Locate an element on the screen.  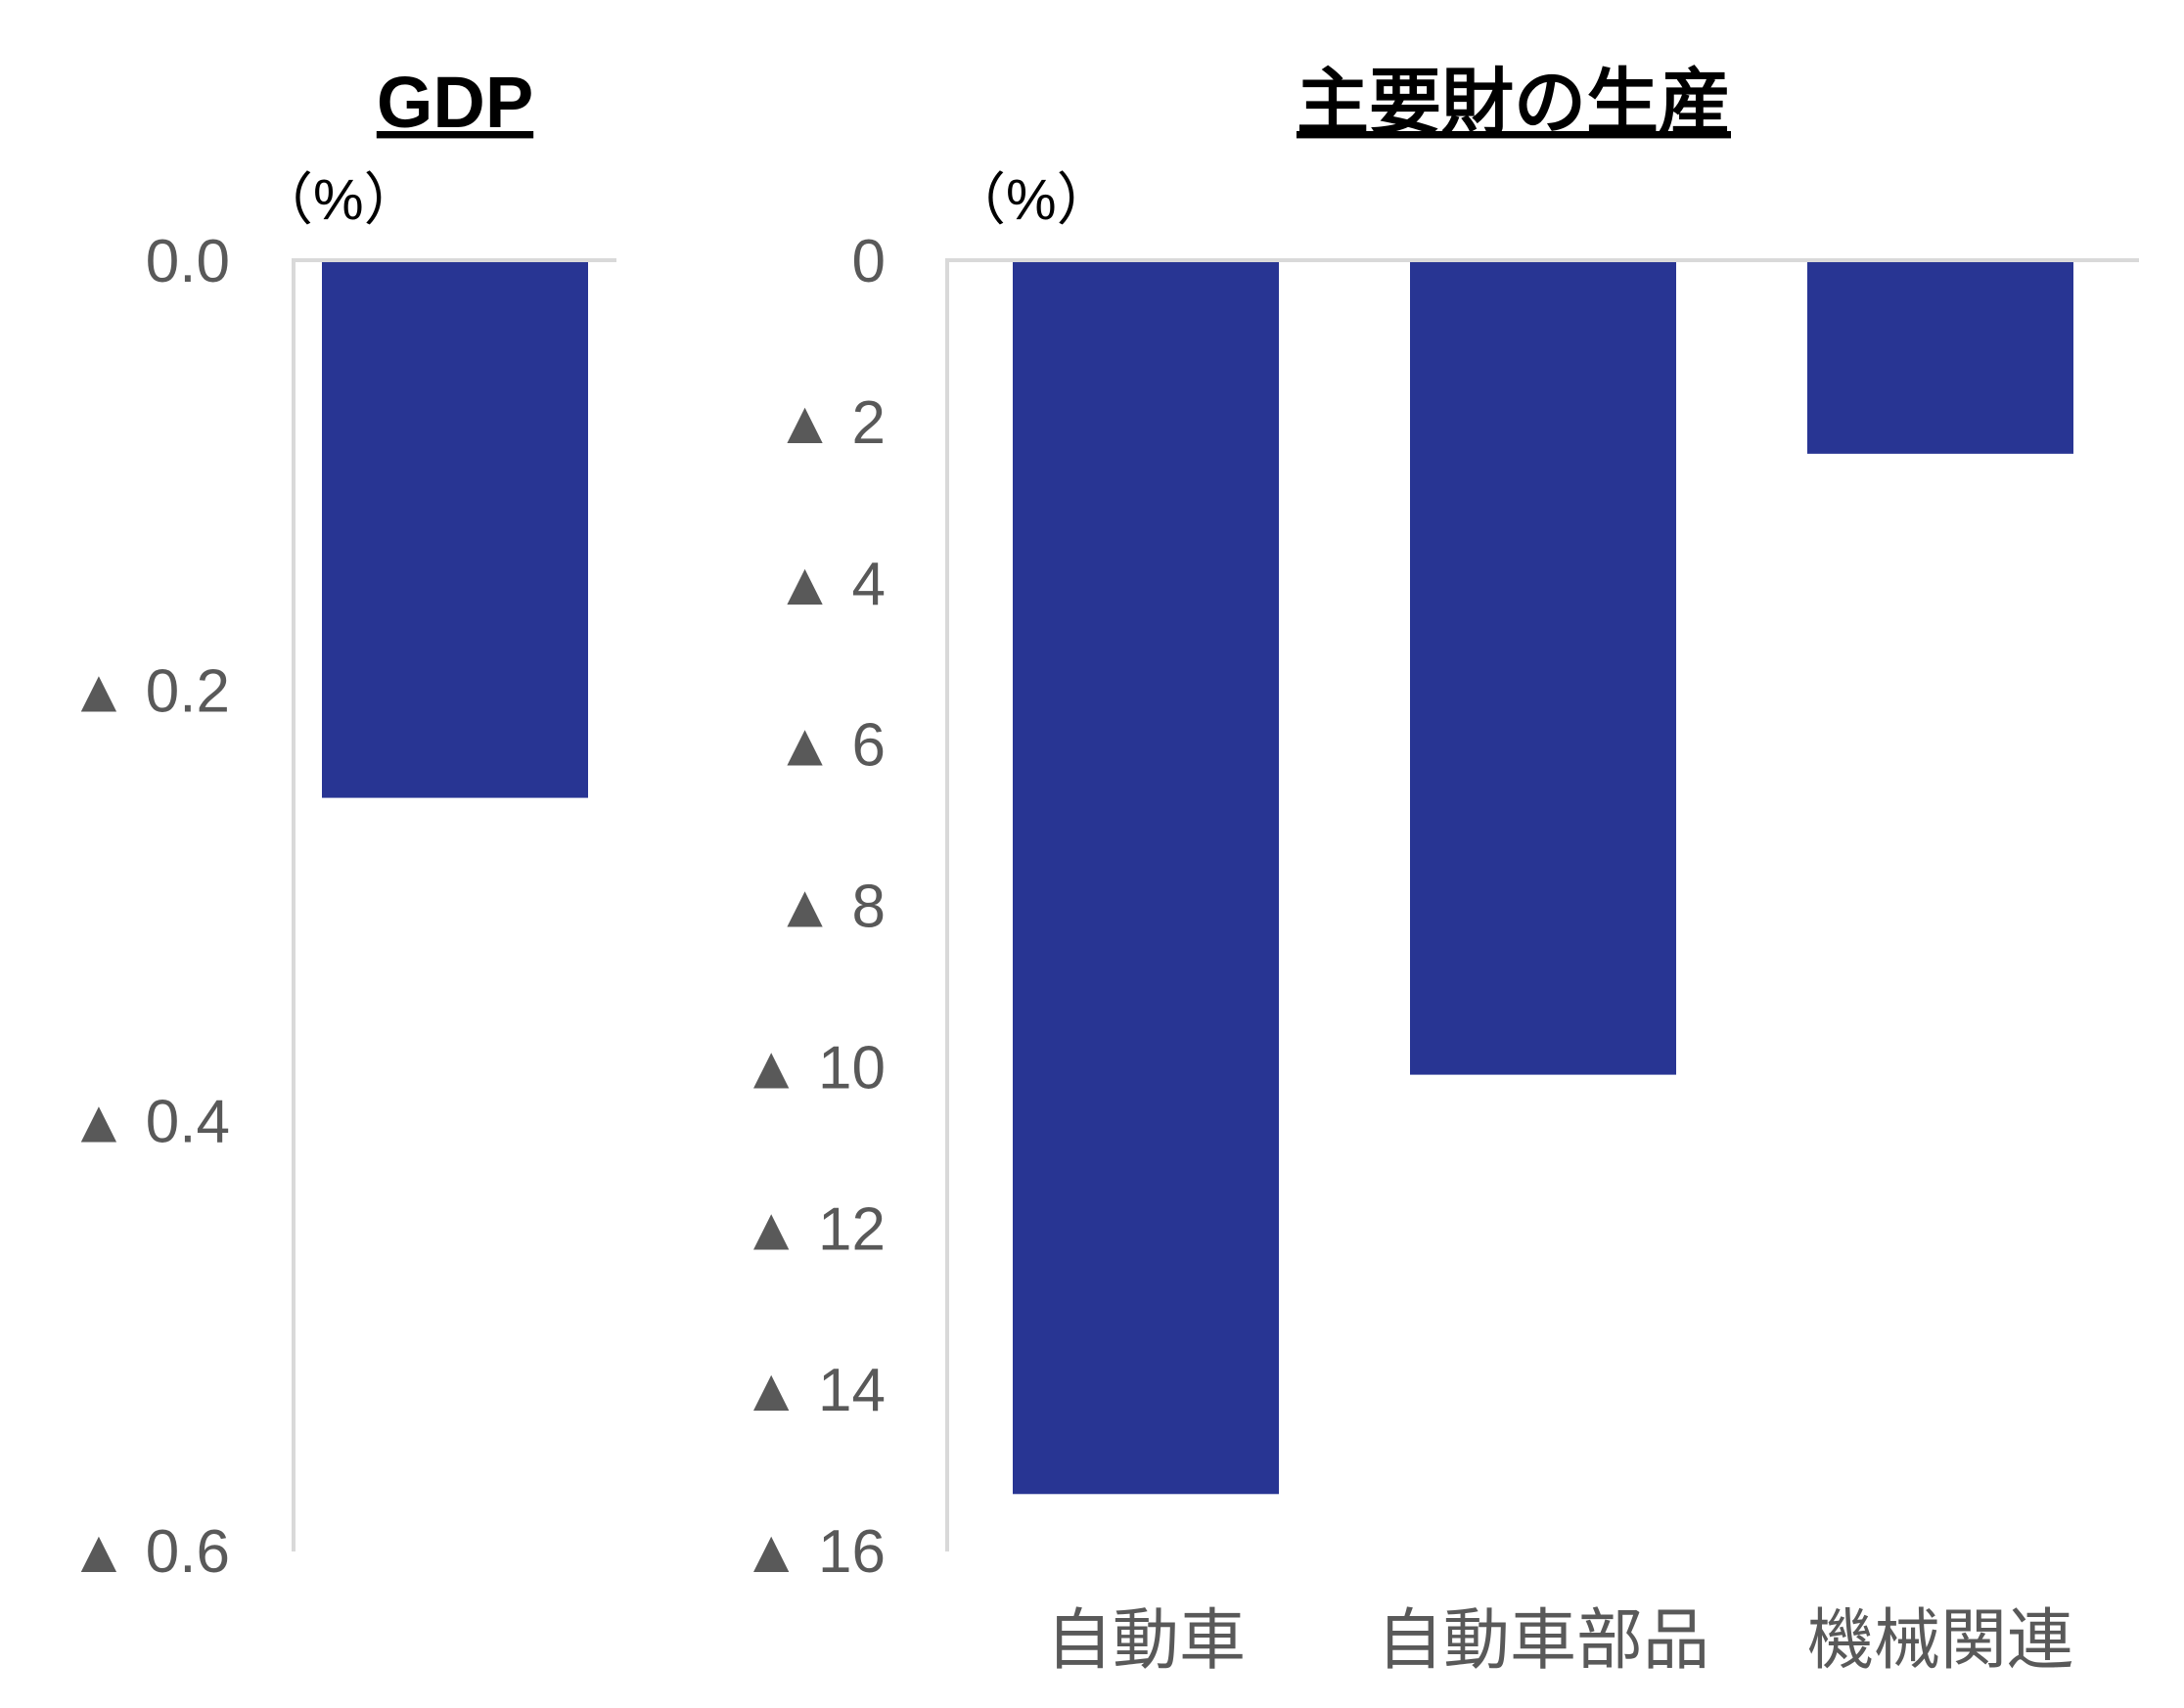
production-categories: 自動車 自動車部品 機械関連 is located at coordinates (1559, 1640).